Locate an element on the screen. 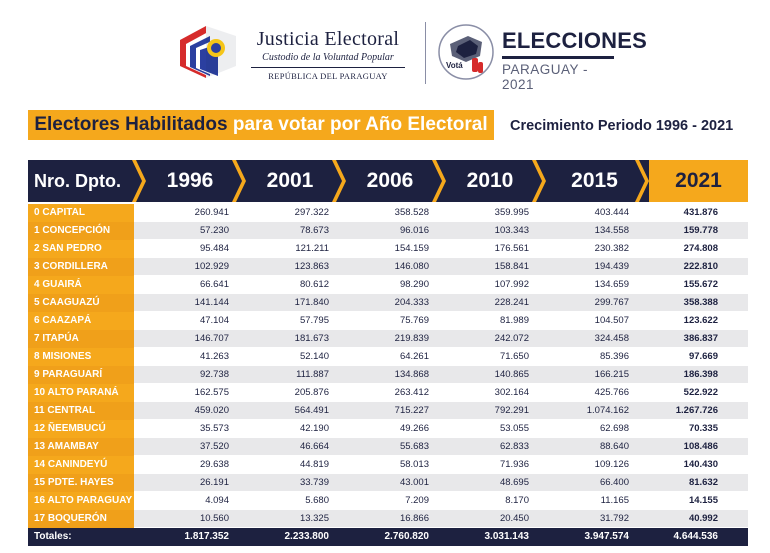  table-cell: 715.227 is located at coordinates (411, 410).